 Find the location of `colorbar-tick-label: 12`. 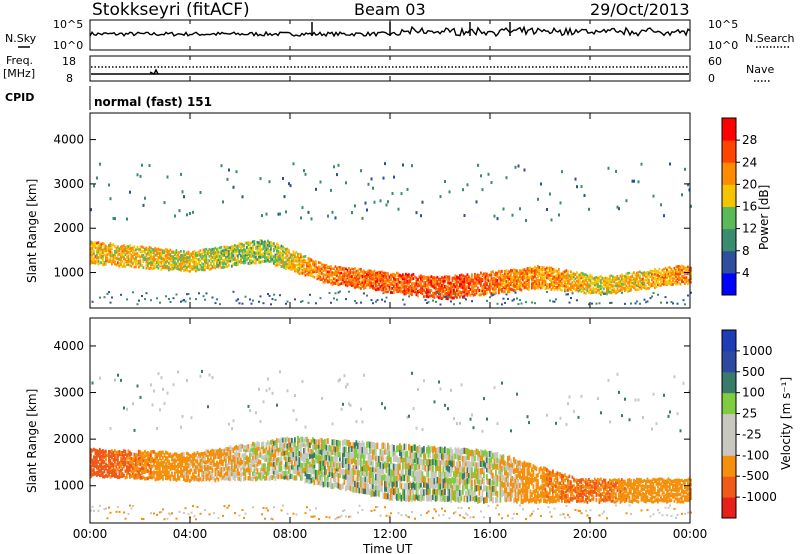

colorbar-tick-label: 12 is located at coordinates (749, 229).